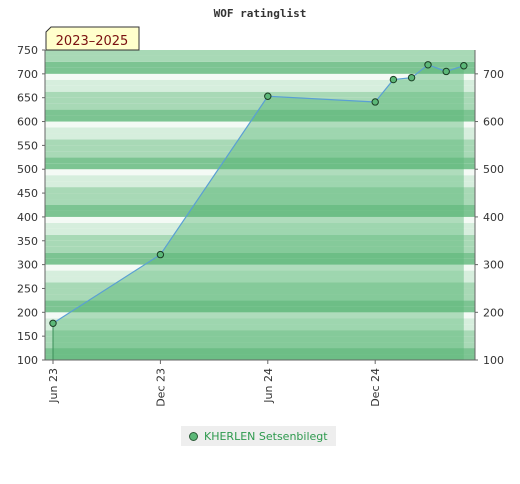 The width and height of the screenshot is (520, 484). I want to click on y-tick-label-left: 450, so click(27, 193).